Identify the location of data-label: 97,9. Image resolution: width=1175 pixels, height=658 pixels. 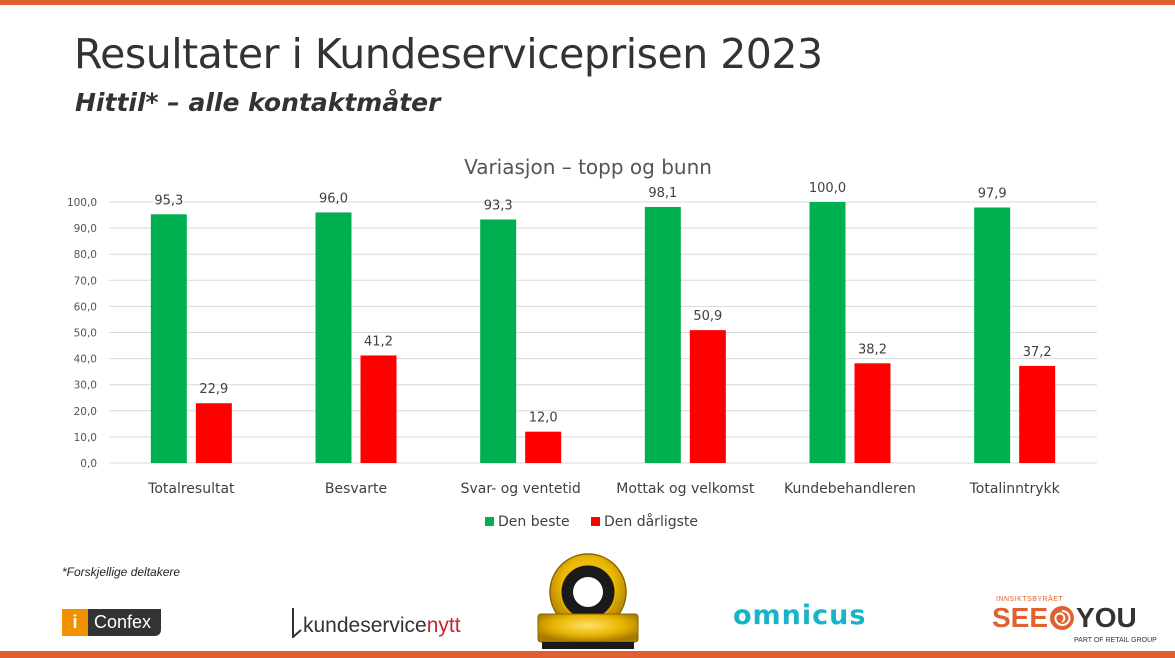
(992, 193).